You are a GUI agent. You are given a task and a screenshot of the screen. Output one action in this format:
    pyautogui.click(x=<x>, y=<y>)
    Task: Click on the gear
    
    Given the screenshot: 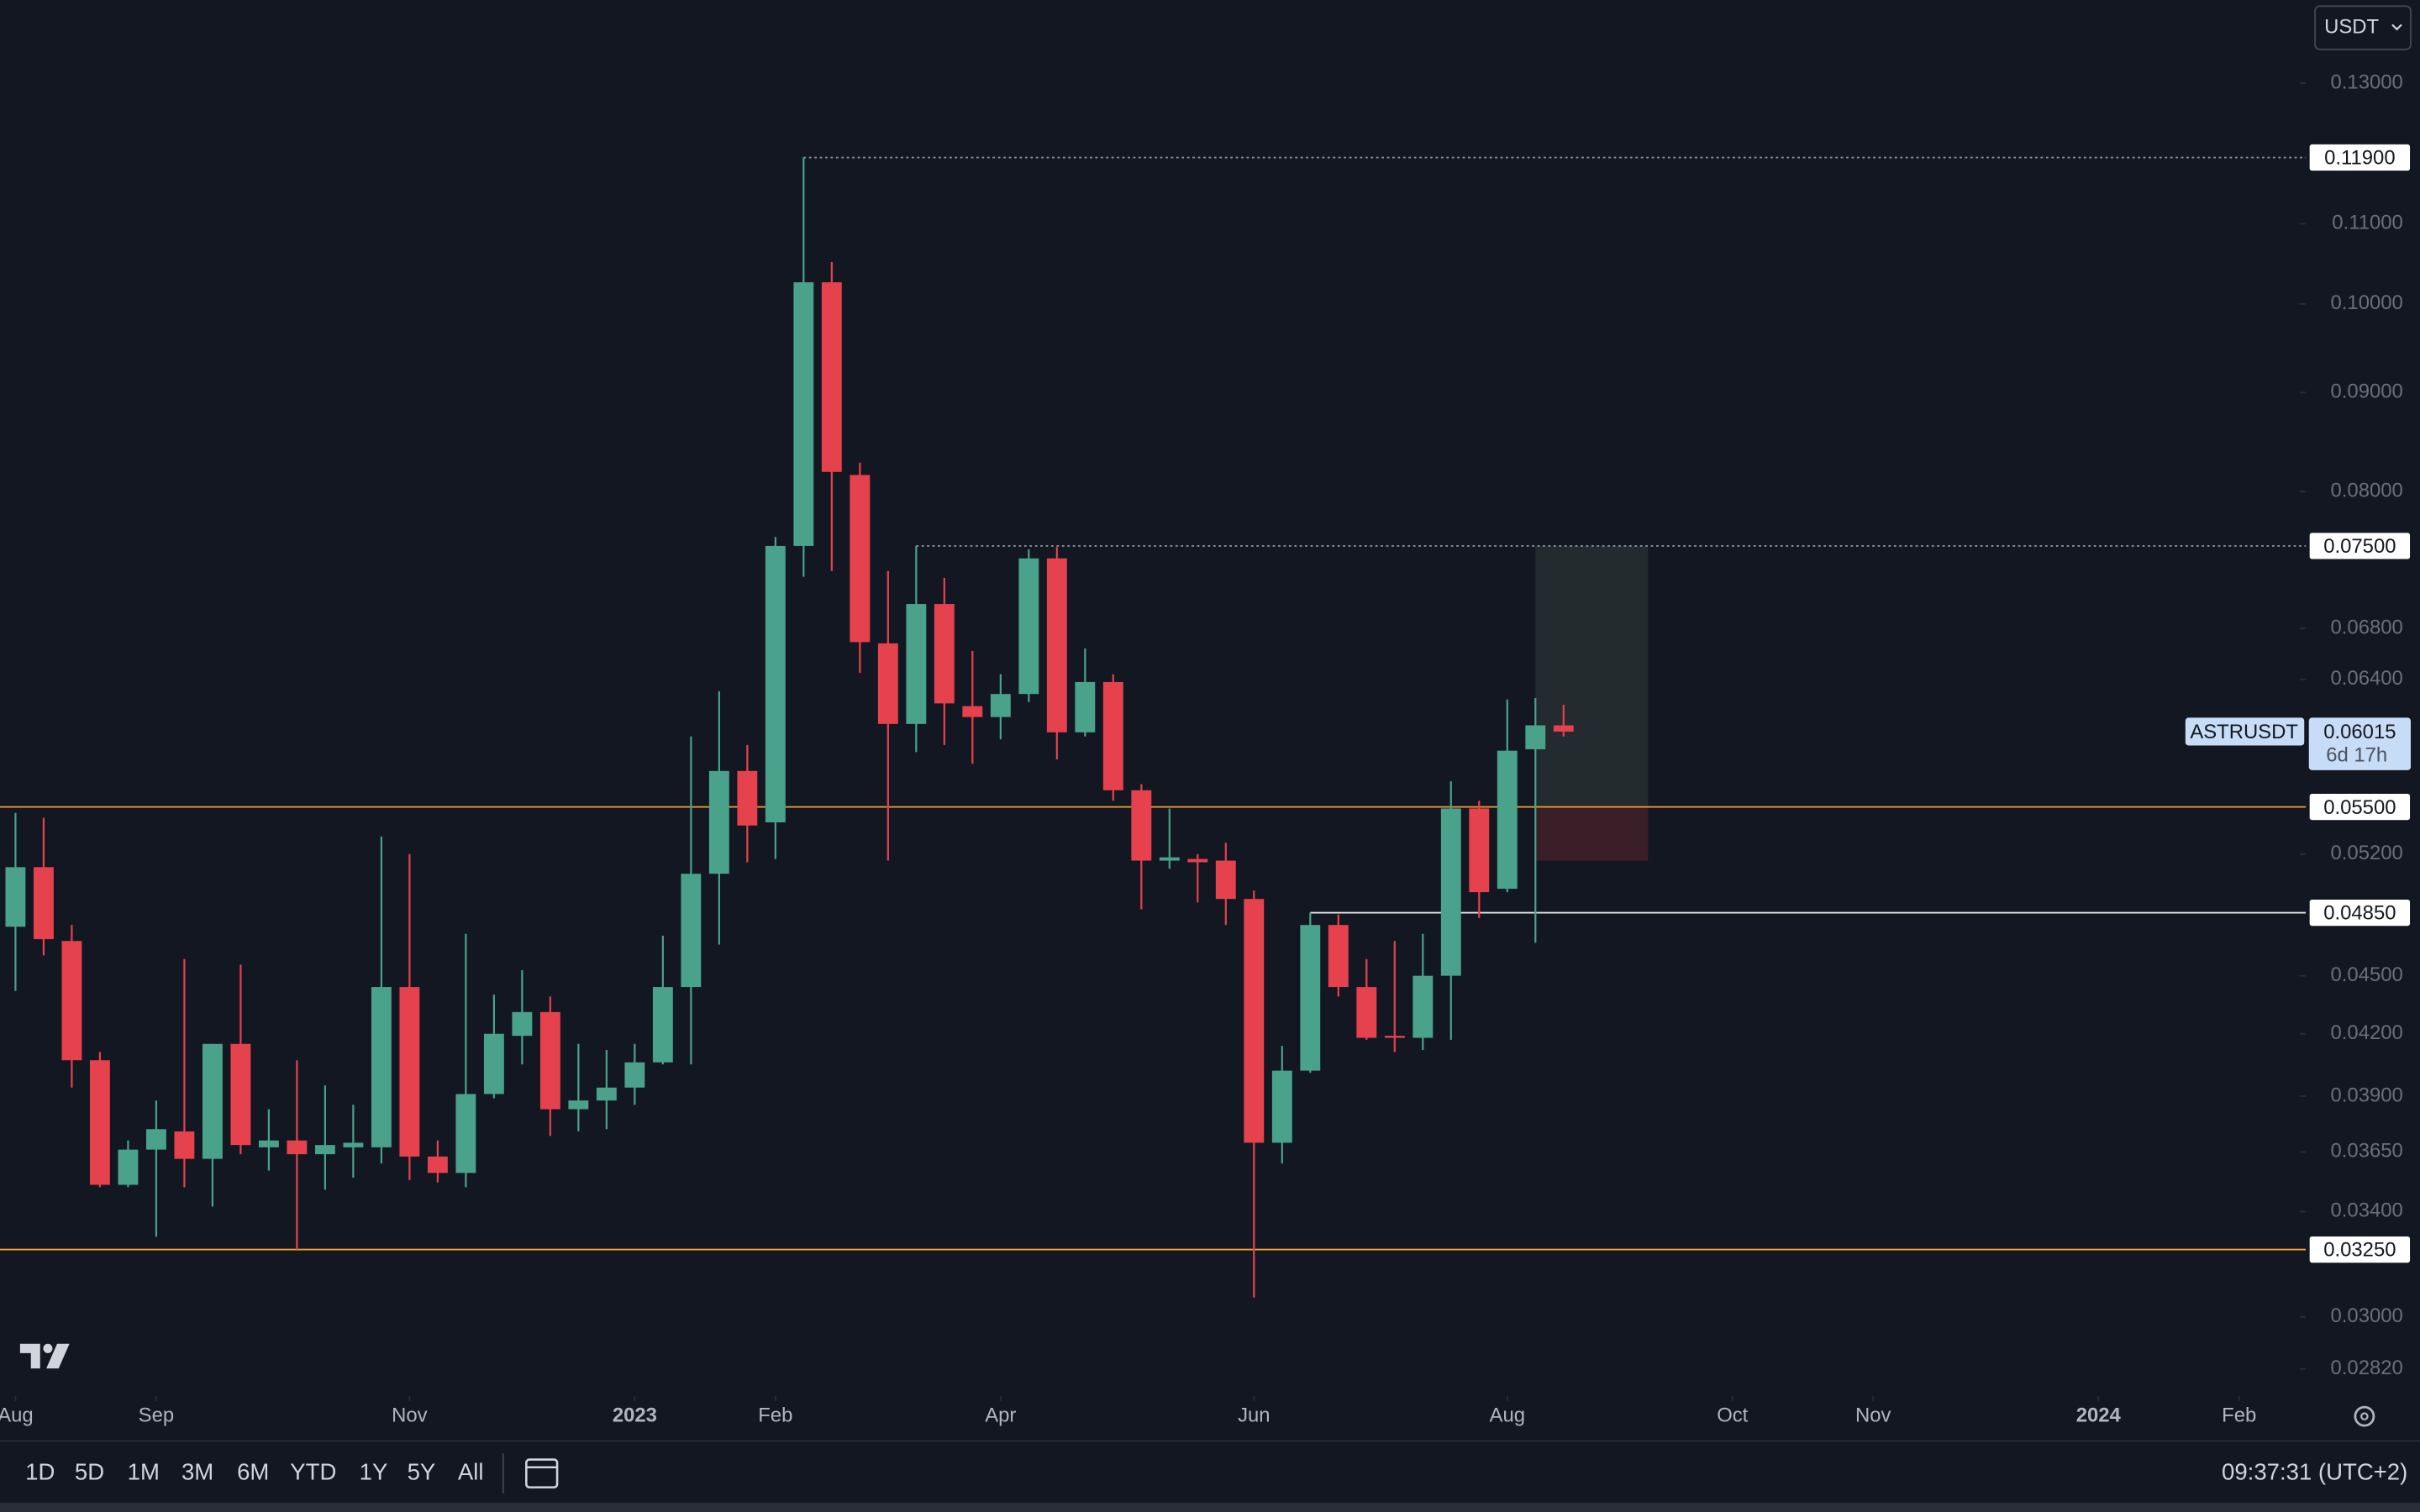 What is the action you would take?
    pyautogui.click(x=2364, y=1416)
    